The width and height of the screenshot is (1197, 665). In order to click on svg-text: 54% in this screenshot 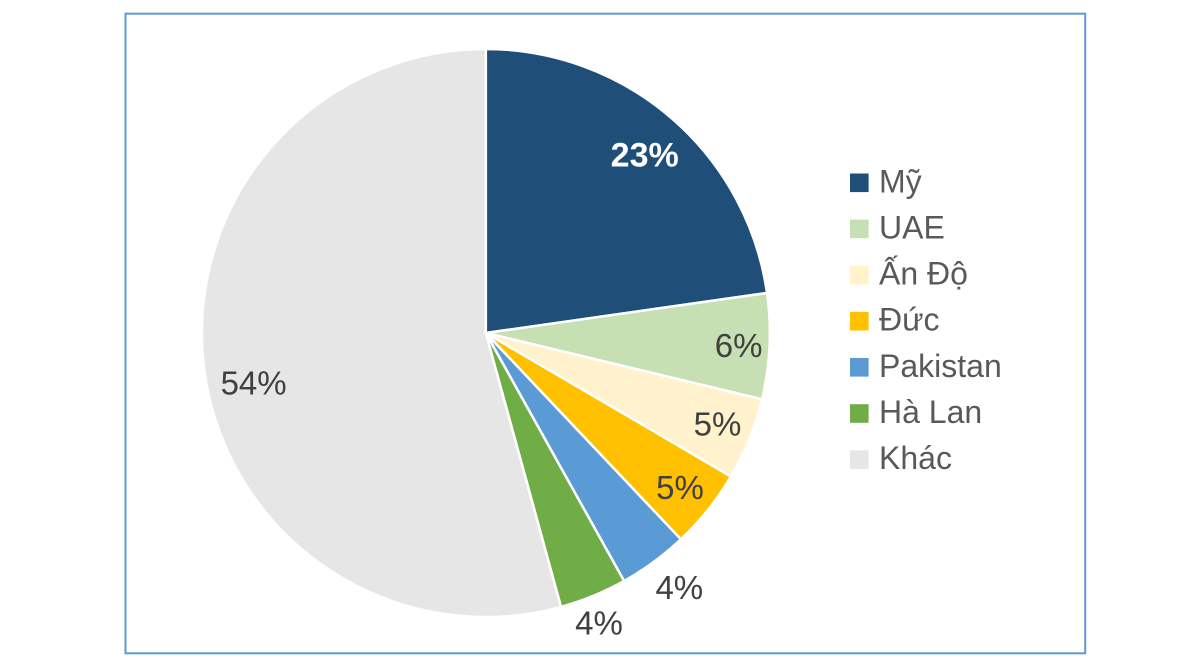, I will do `click(254, 382)`.